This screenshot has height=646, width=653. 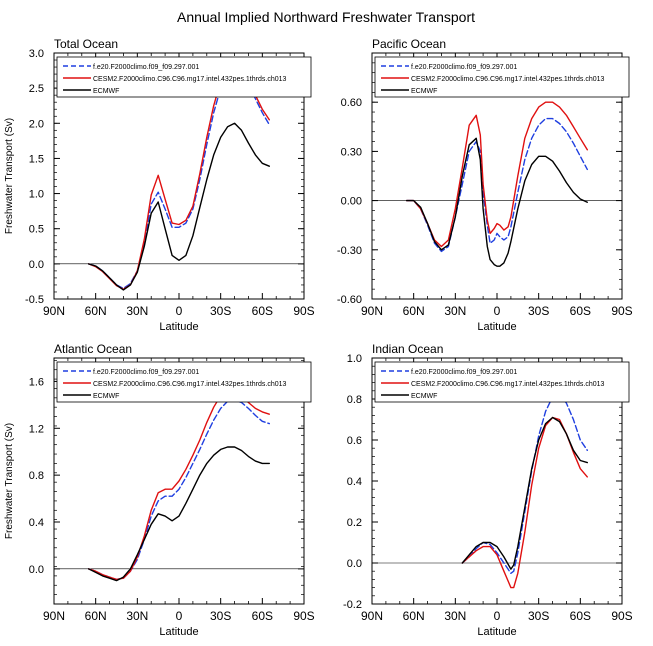 What do you see at coordinates (36, 429) in the screenshot?
I see `y-tick-label: 1.2` at bounding box center [36, 429].